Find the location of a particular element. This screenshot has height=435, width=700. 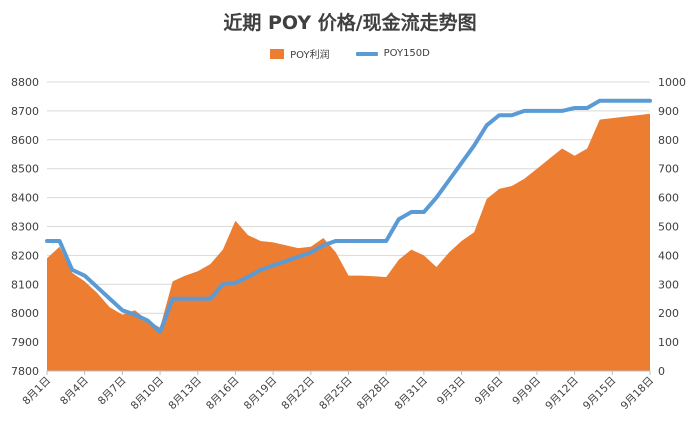

y-right-tick-label: 400 is located at coordinates (668, 255).